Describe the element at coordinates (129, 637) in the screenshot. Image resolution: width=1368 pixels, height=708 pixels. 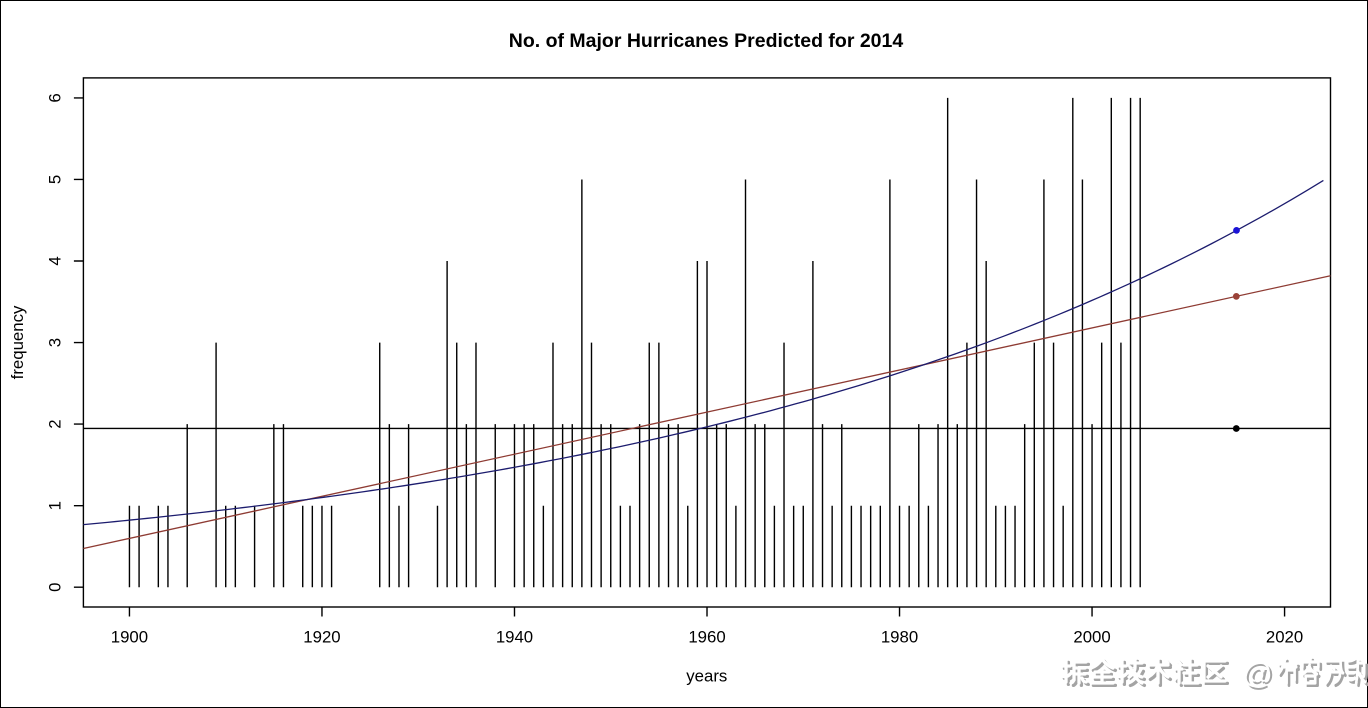
I see `svg-text: 1900` at that location.